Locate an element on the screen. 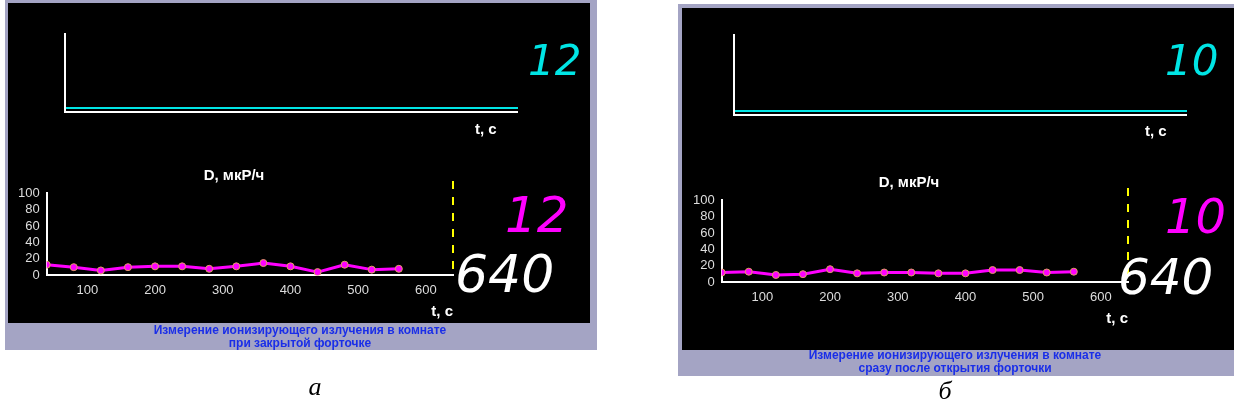  annotation: 640 is located at coordinates (1166, 277).